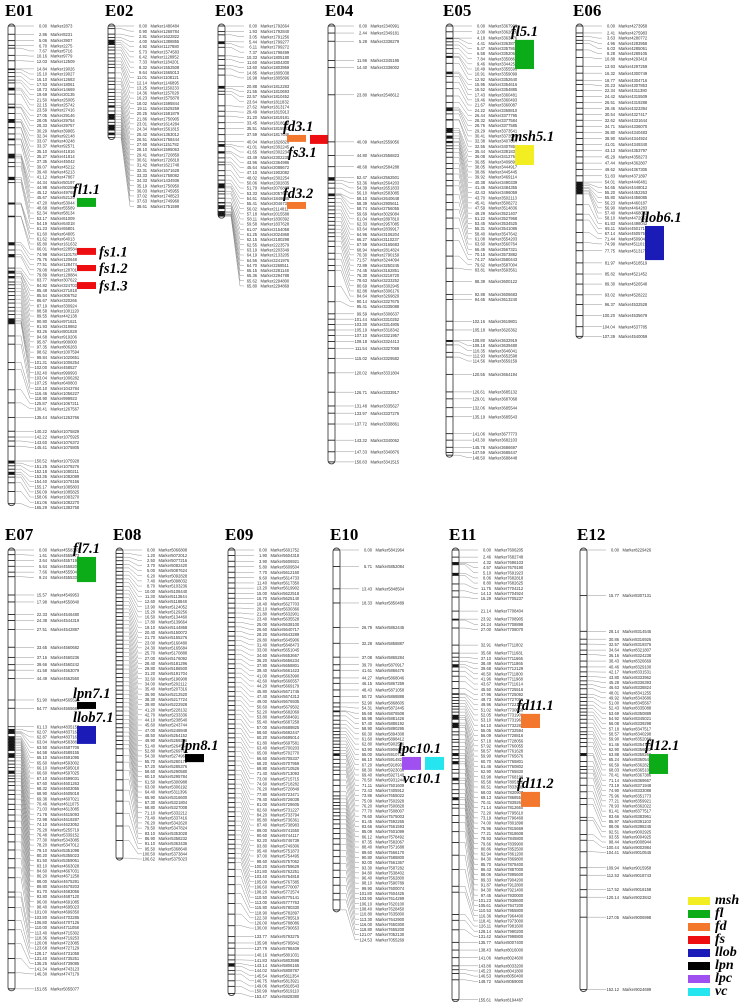  I want to click on svg-text: 55.70, so click(150, 761).